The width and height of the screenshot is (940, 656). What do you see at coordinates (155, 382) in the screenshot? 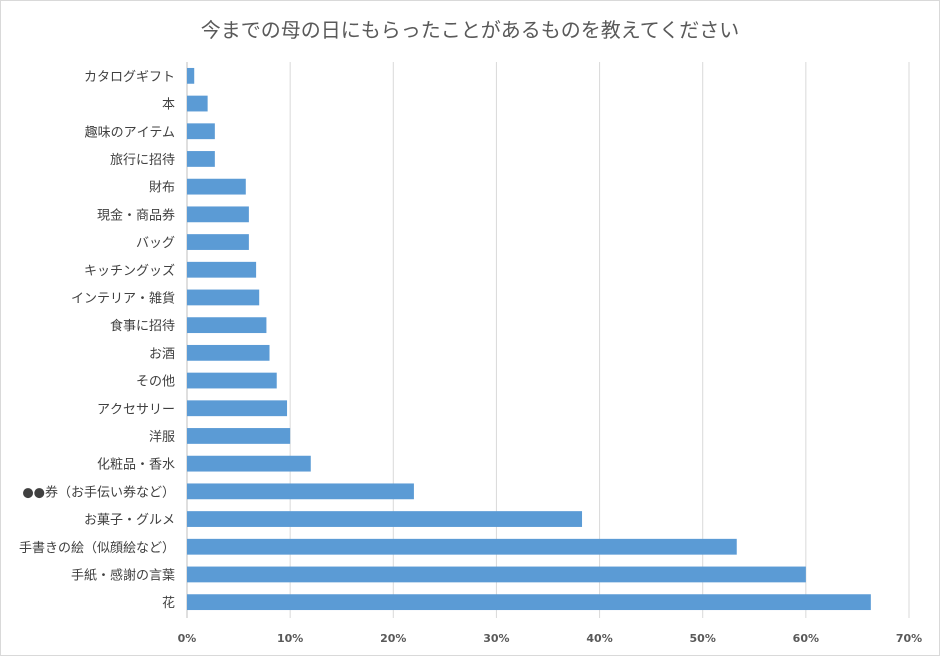
I see `category-label: その他` at bounding box center [155, 382].